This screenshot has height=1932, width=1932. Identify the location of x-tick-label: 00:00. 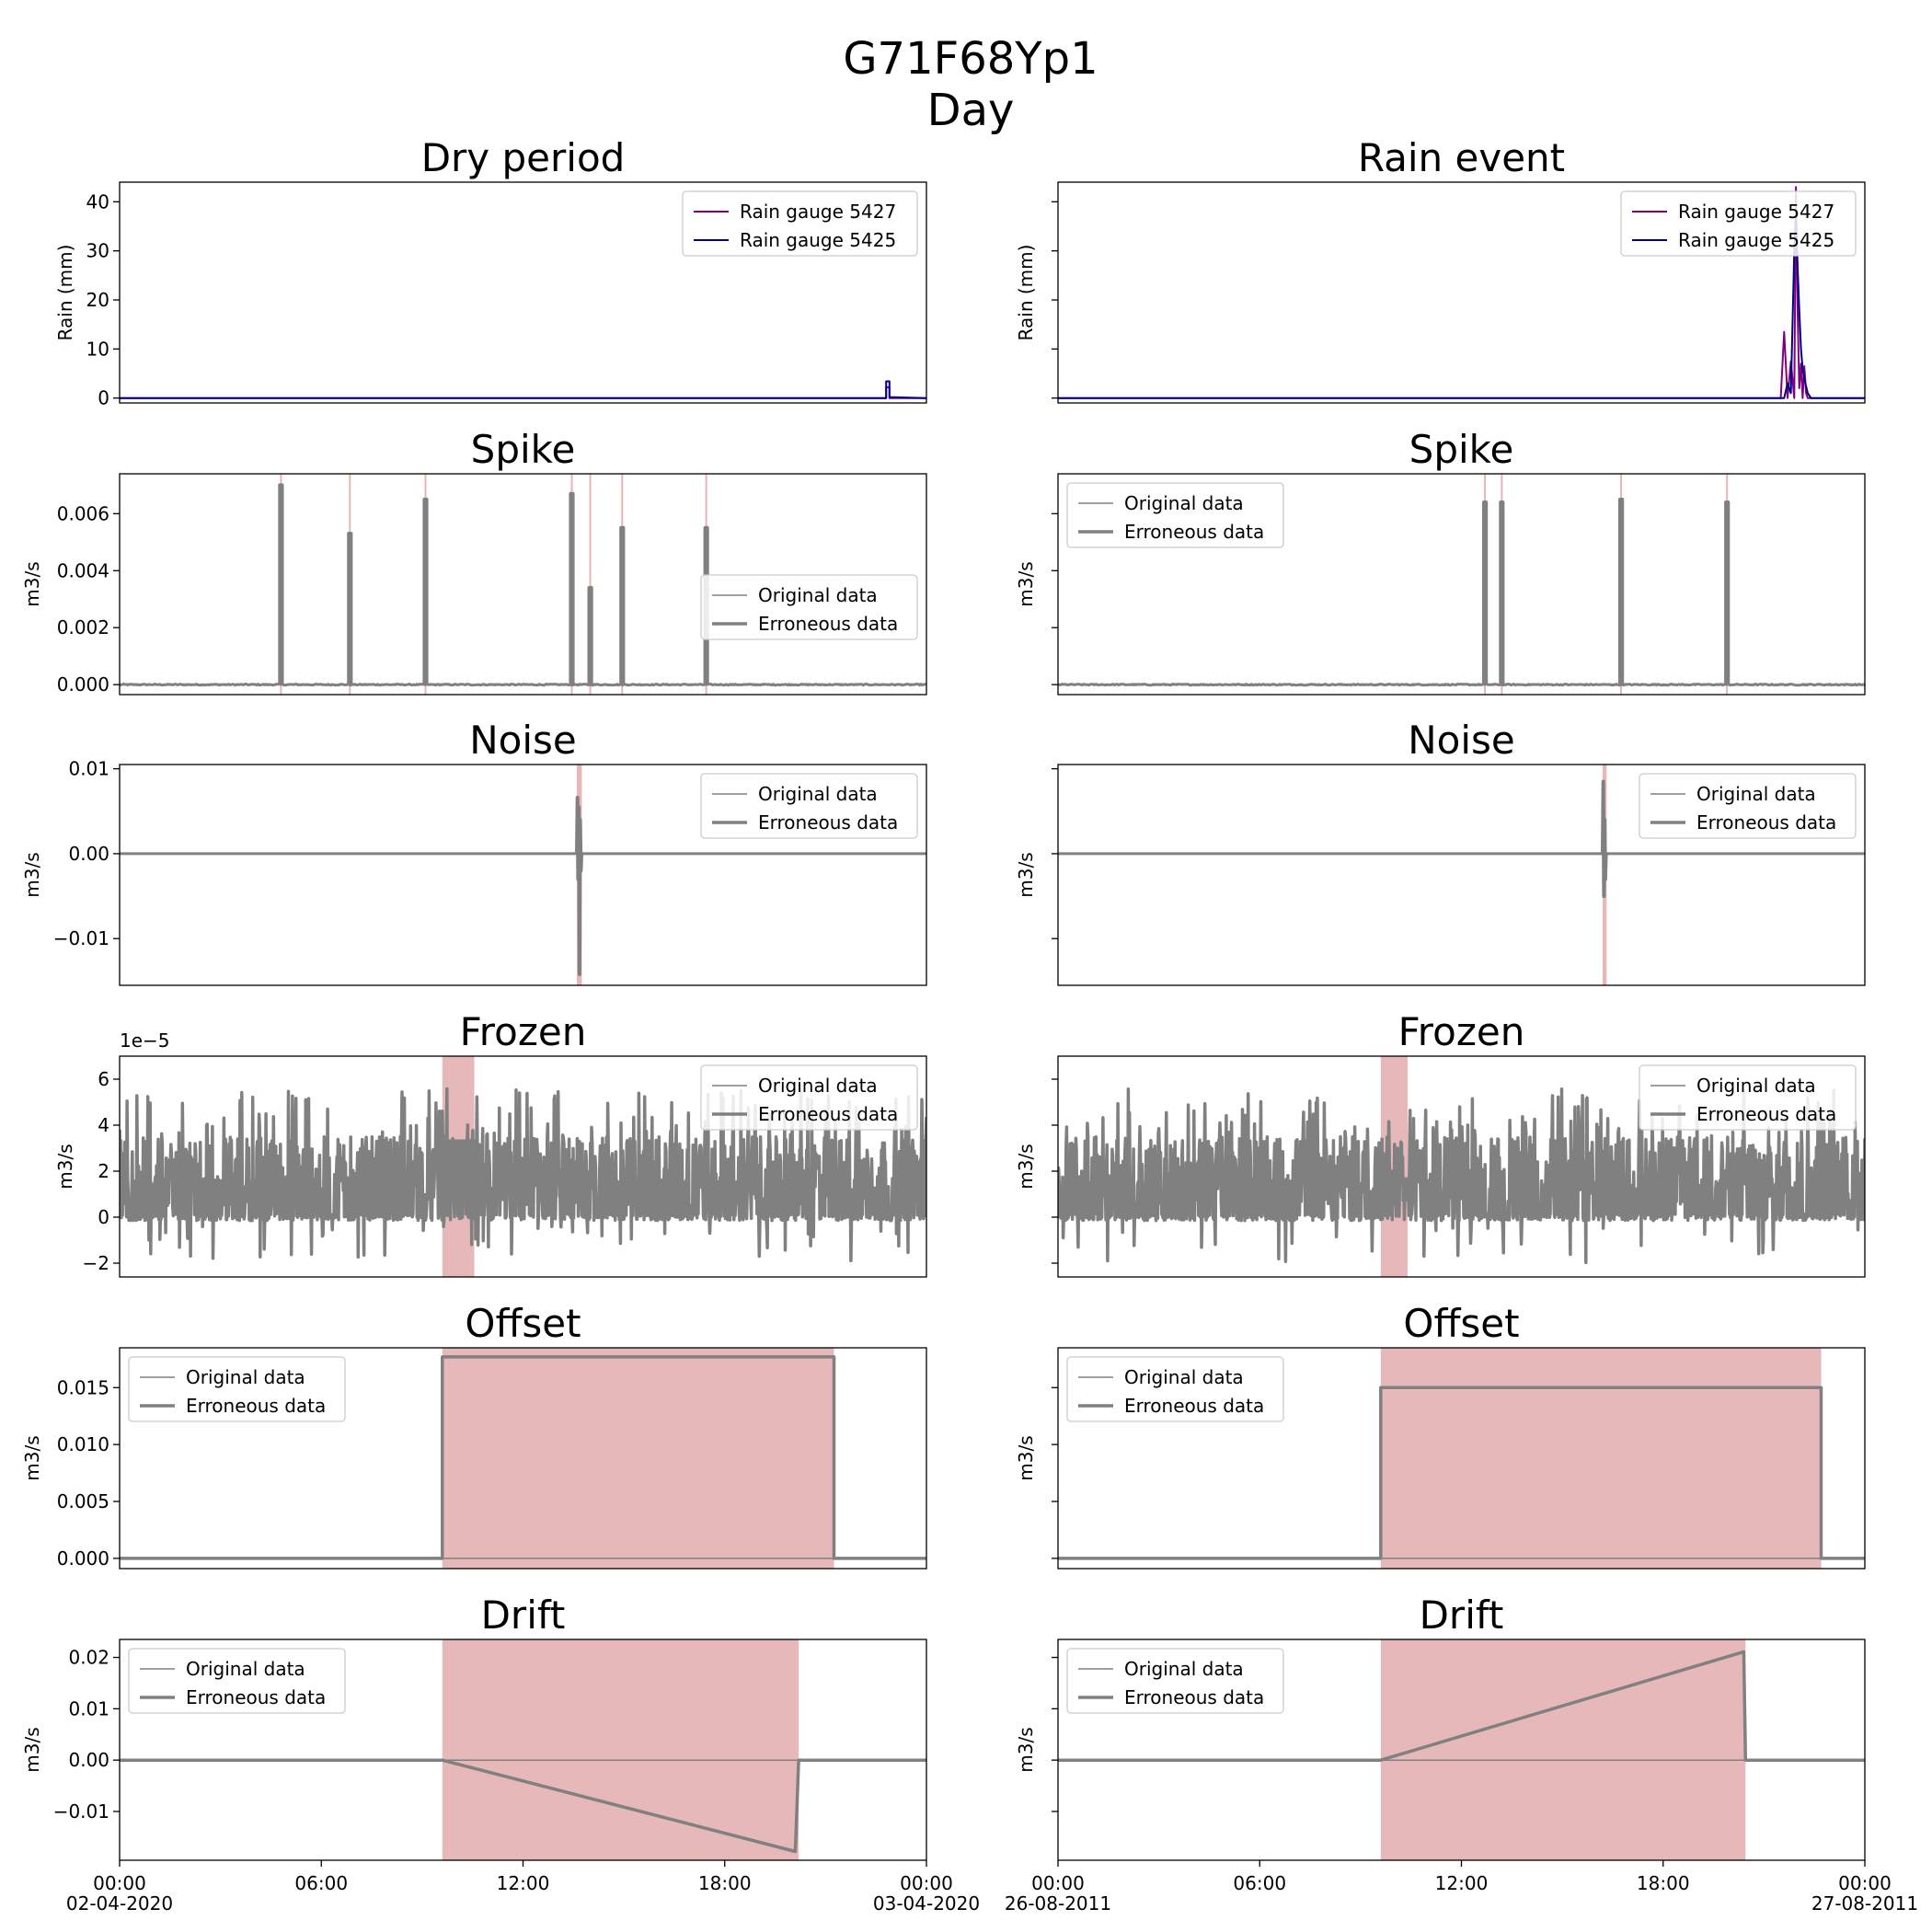
(1865, 1883).